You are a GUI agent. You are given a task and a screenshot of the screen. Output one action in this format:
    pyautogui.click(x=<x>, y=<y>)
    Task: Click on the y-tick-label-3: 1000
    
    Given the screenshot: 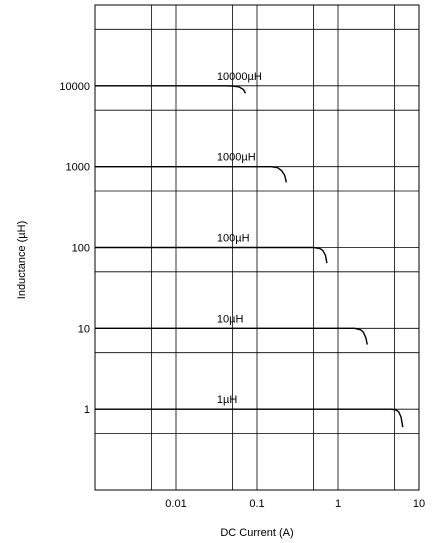 What is the action you would take?
    pyautogui.click(x=78, y=168)
    